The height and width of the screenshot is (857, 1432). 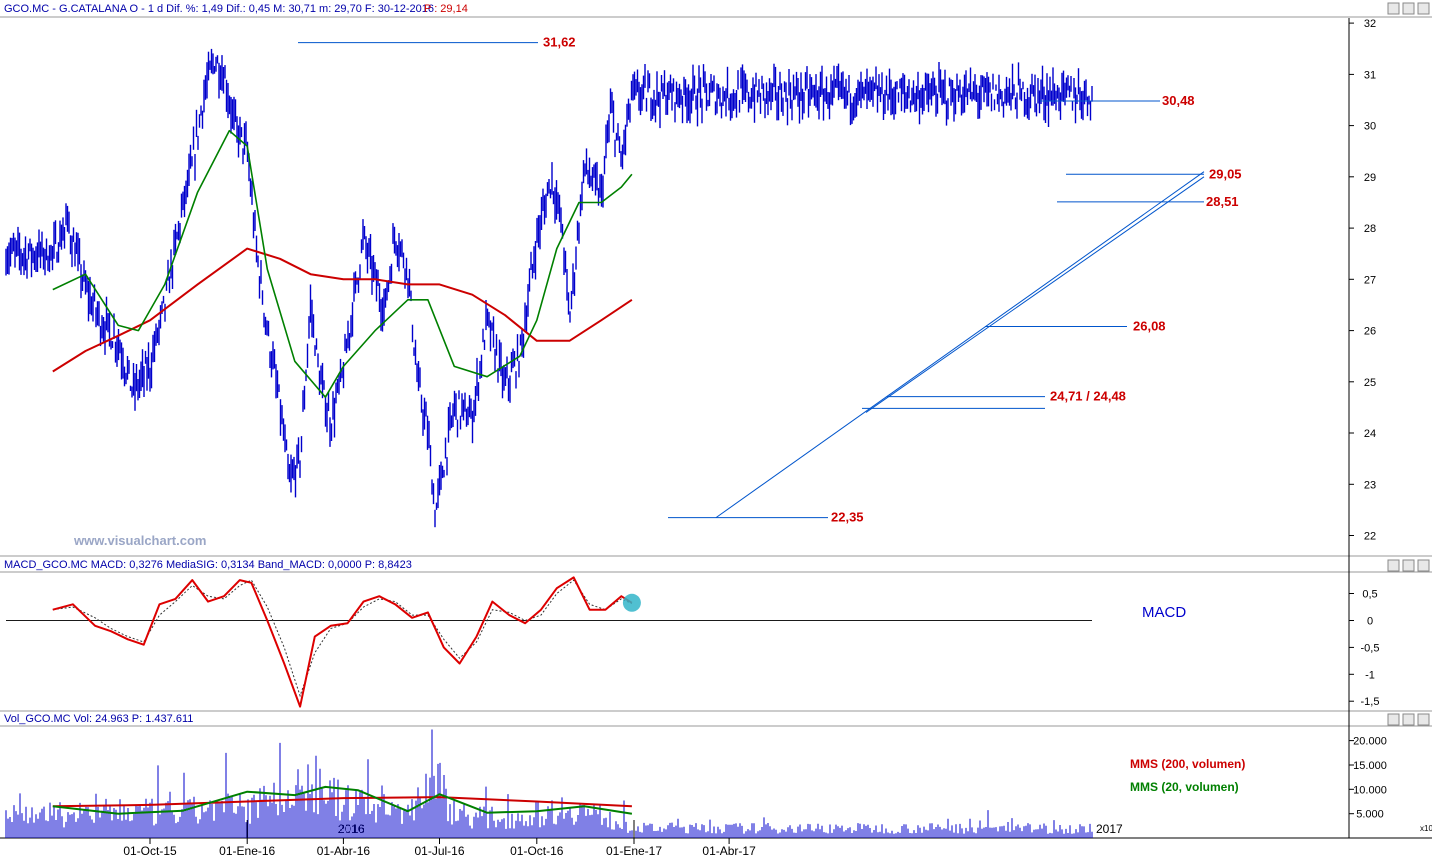 I want to click on volume-panel-buttons, so click(x=1408, y=719).